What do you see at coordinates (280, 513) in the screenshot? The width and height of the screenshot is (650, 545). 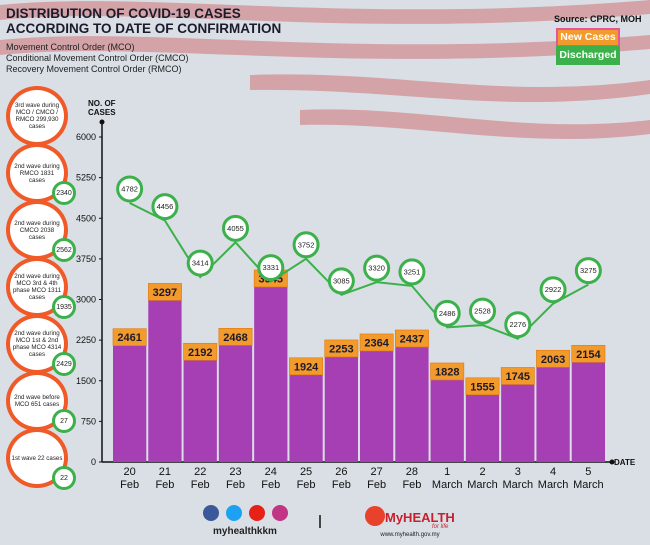 I see `instagram-icon` at bounding box center [280, 513].